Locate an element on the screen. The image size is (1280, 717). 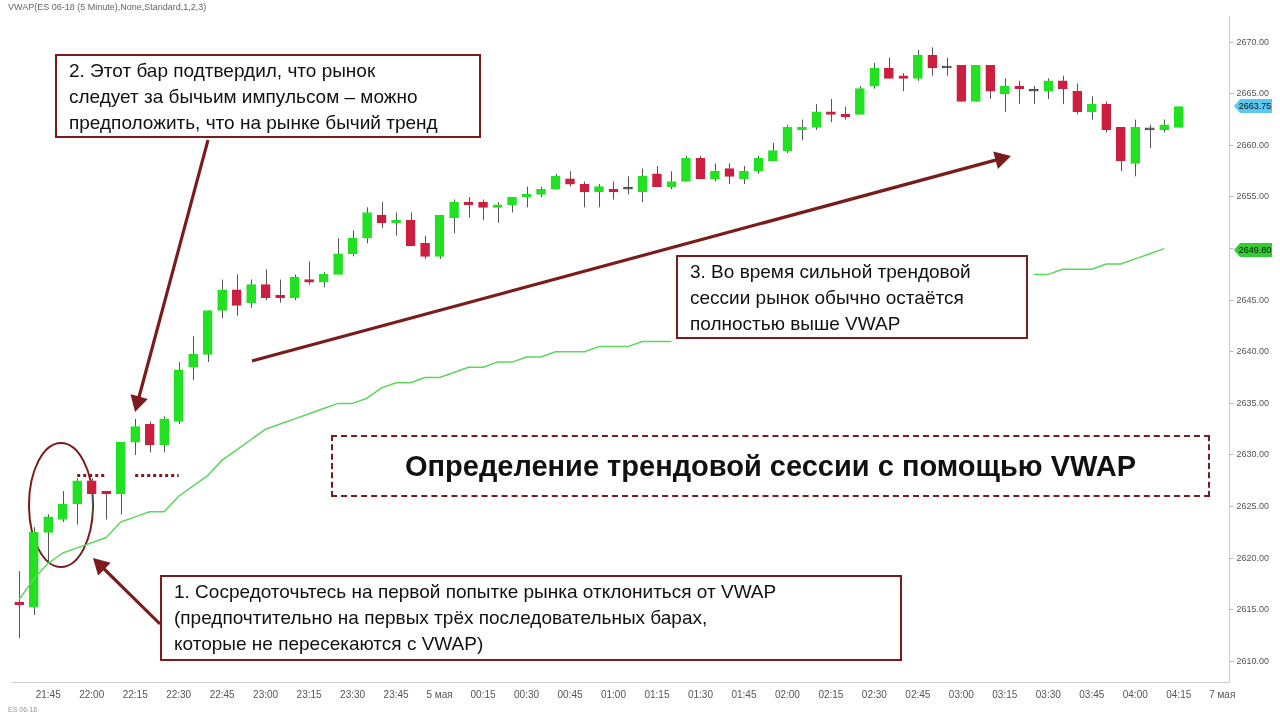
y-tick-label: 2630.00 is located at coordinates (1253, 454).